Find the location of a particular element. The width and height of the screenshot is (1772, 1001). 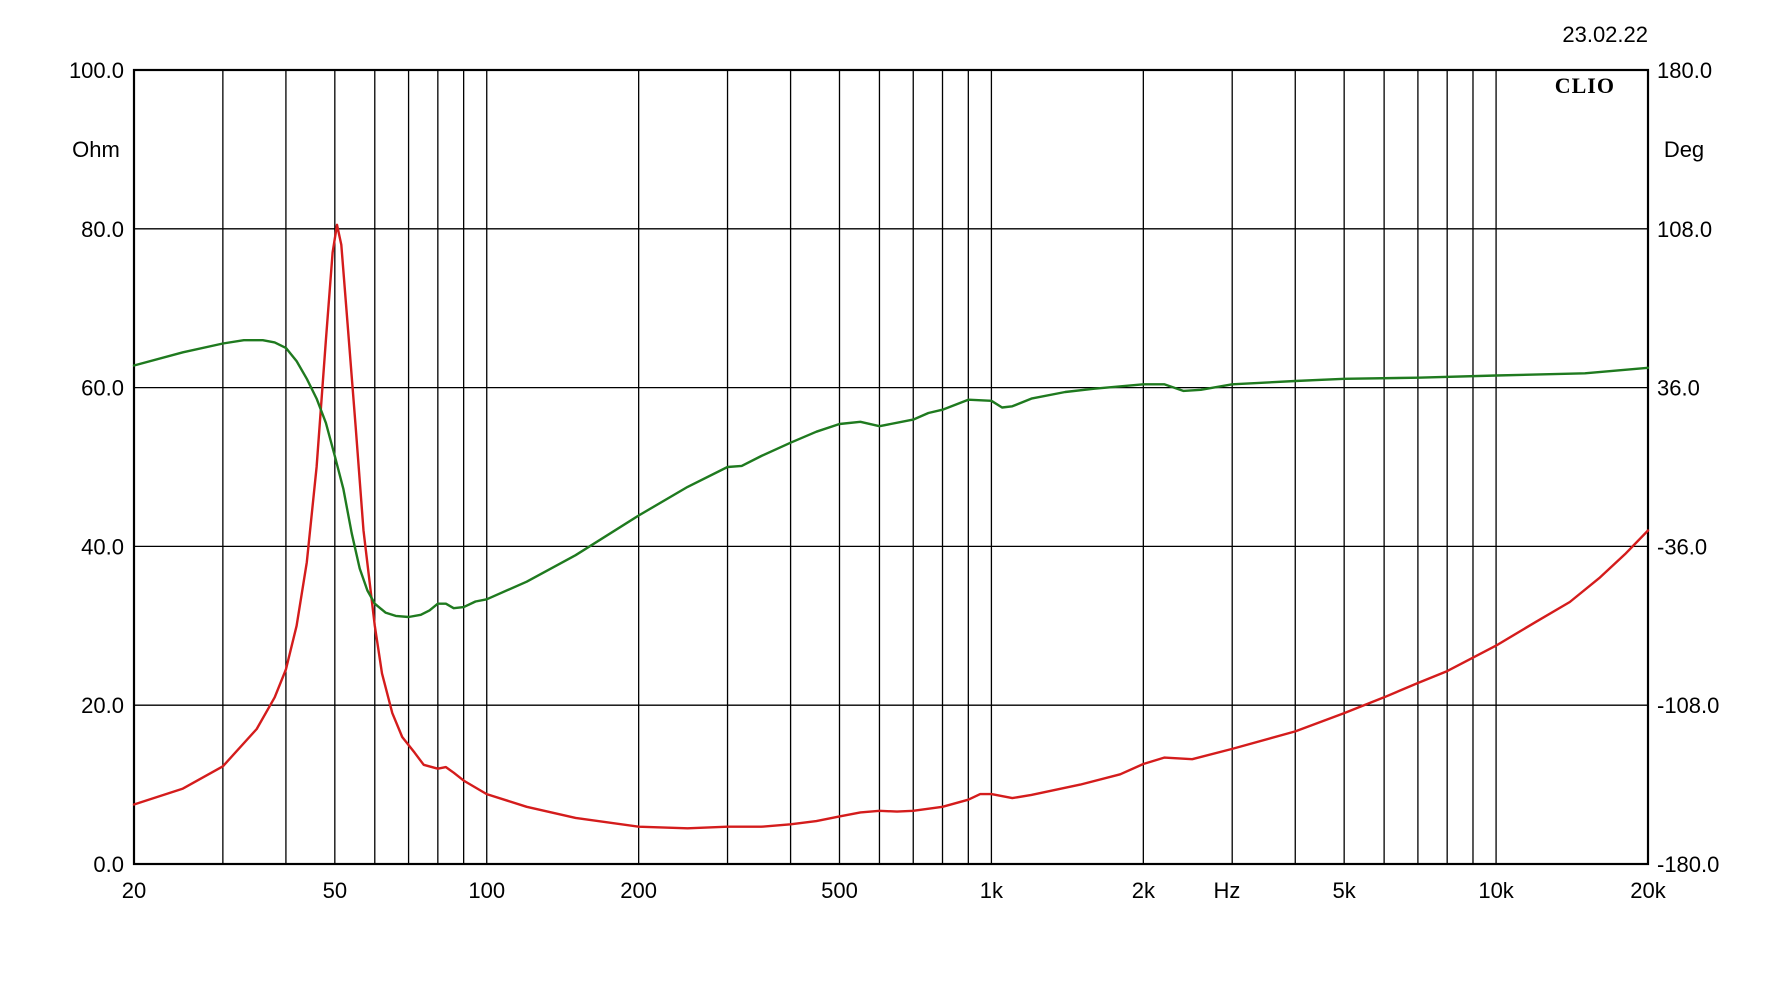

right-tick-label: -180.0 is located at coordinates (1688, 864).